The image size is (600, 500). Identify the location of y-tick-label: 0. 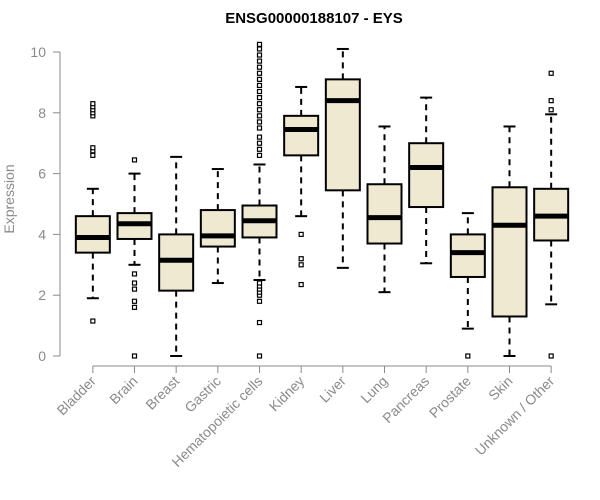
(42, 356).